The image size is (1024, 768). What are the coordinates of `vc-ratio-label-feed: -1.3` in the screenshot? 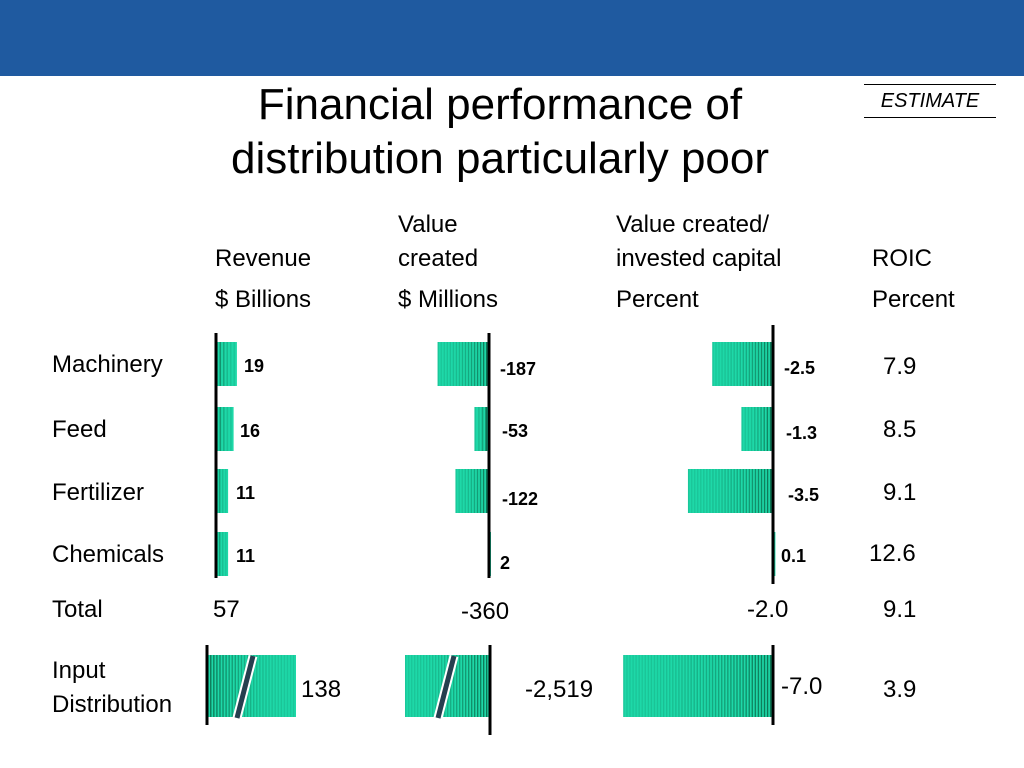 It's located at (802, 433).